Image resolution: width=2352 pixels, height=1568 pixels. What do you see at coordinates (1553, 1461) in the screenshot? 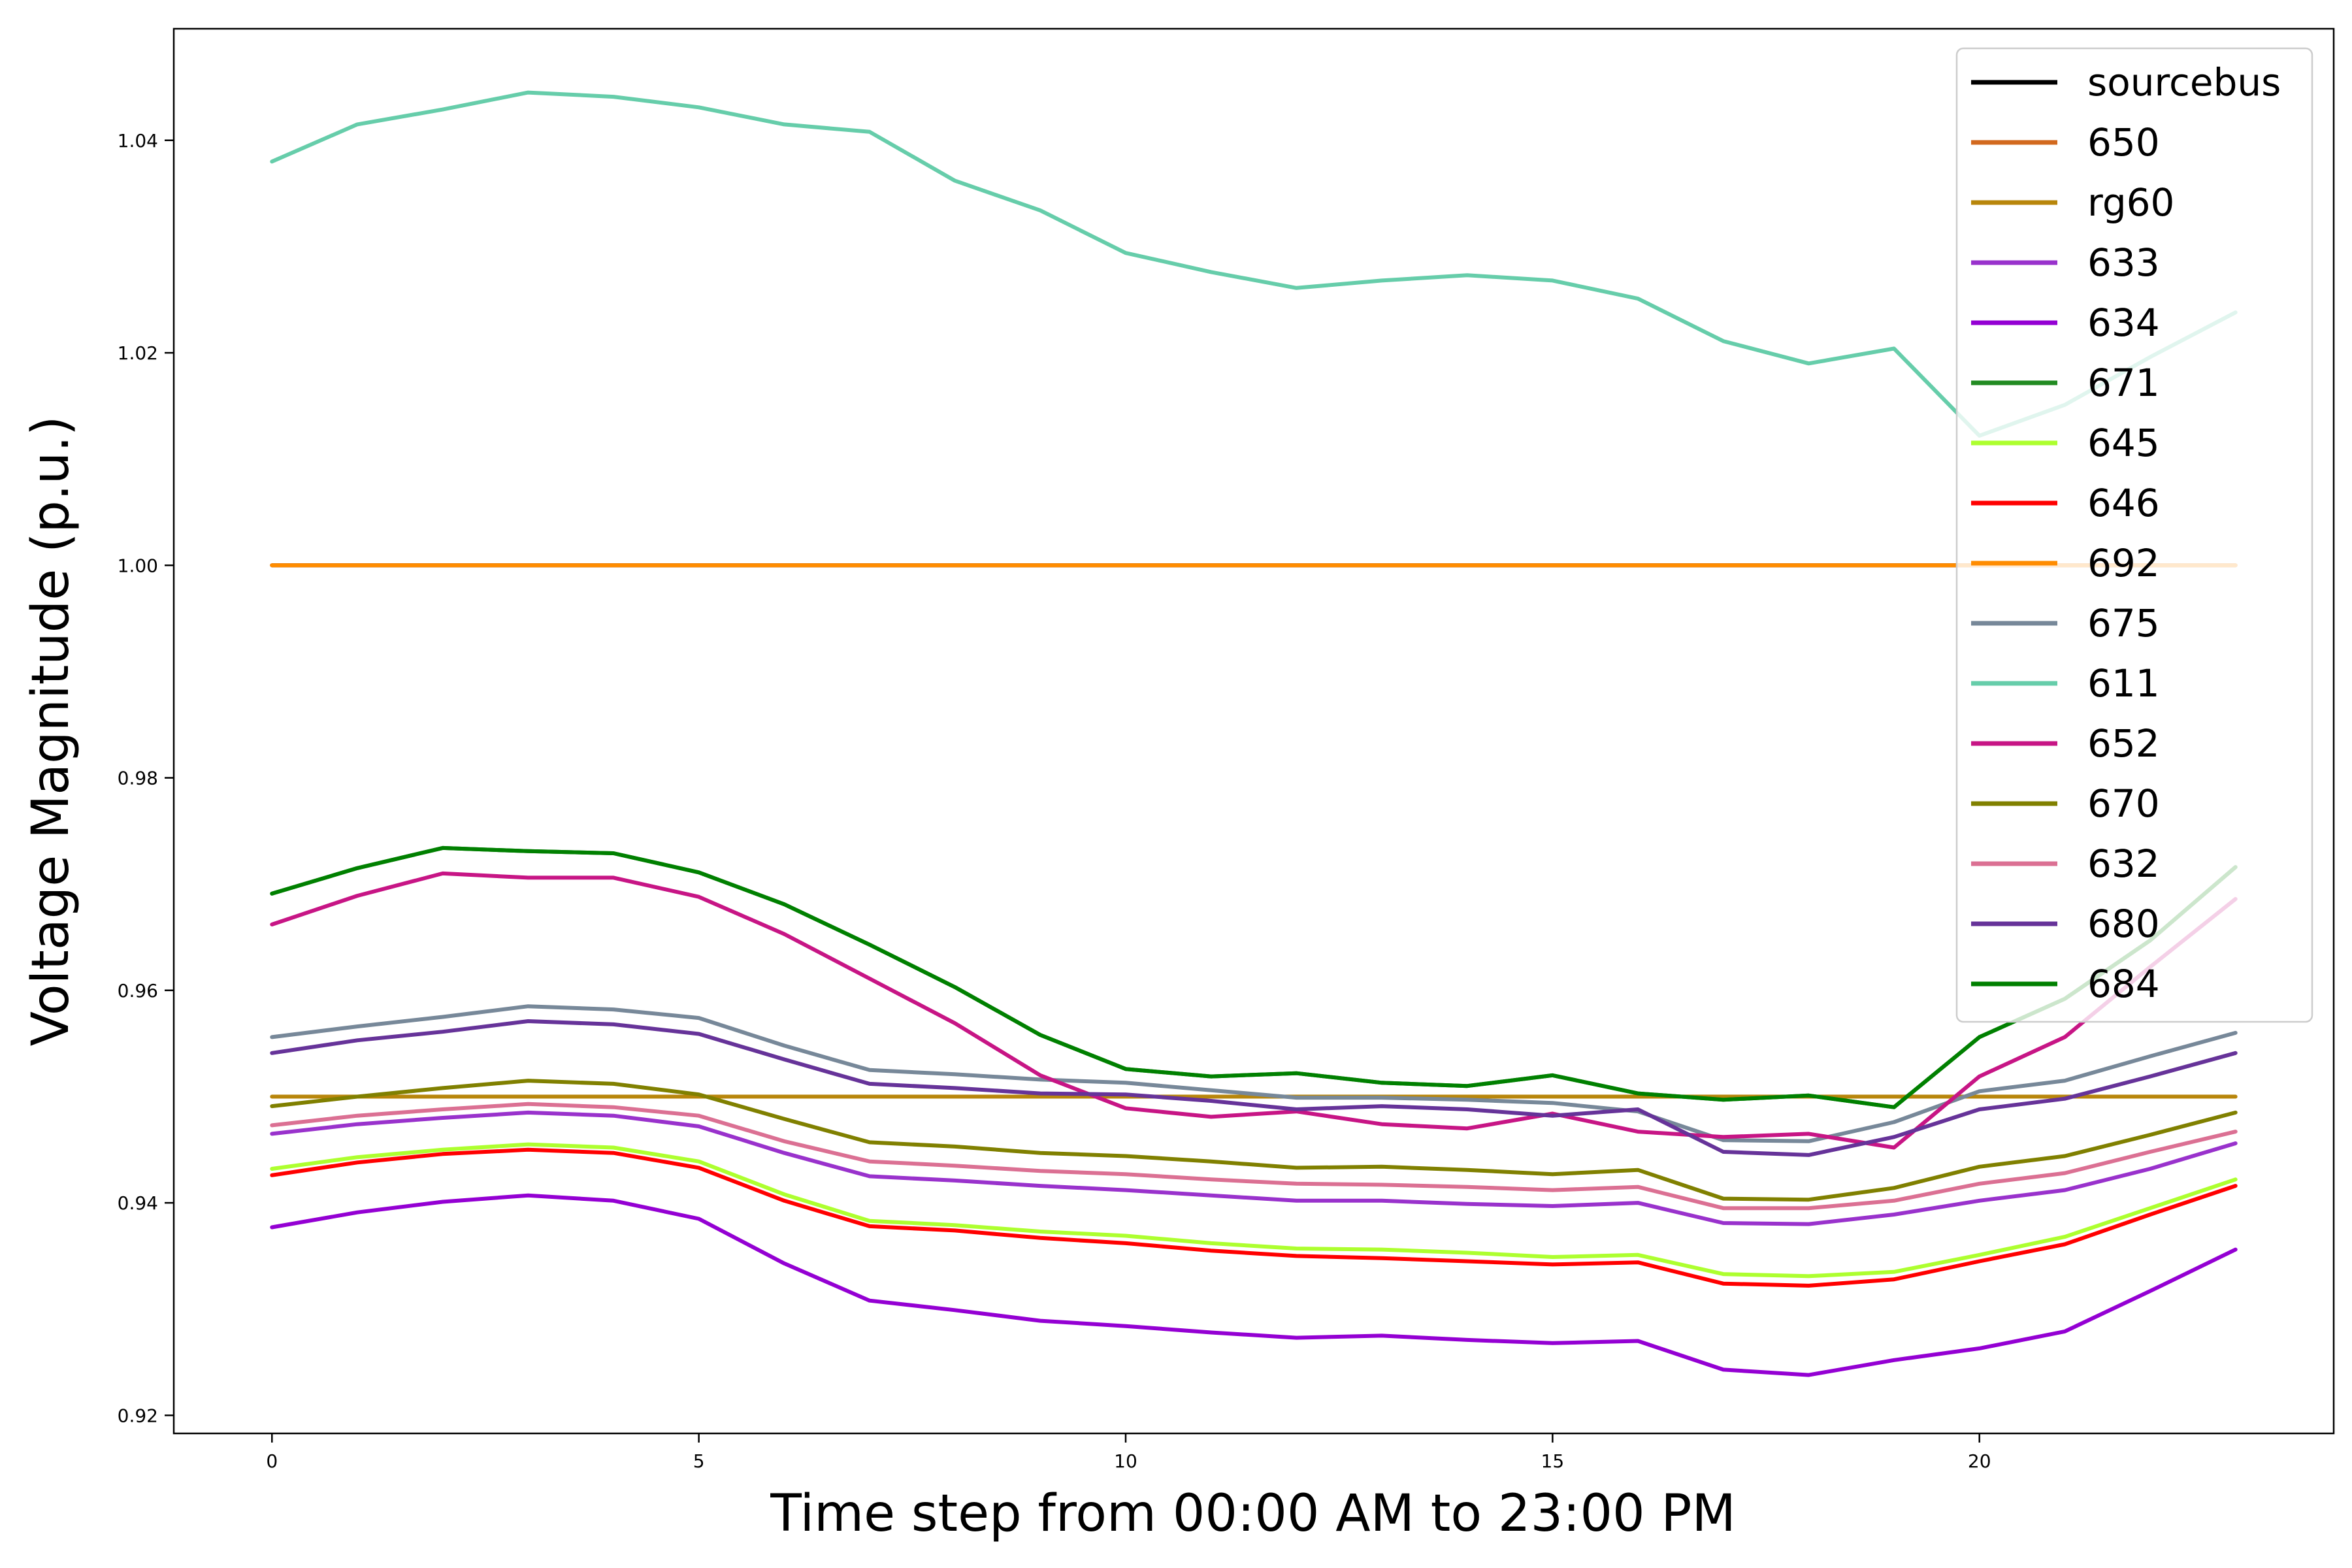
I see `x-tick-label: 15` at bounding box center [1553, 1461].